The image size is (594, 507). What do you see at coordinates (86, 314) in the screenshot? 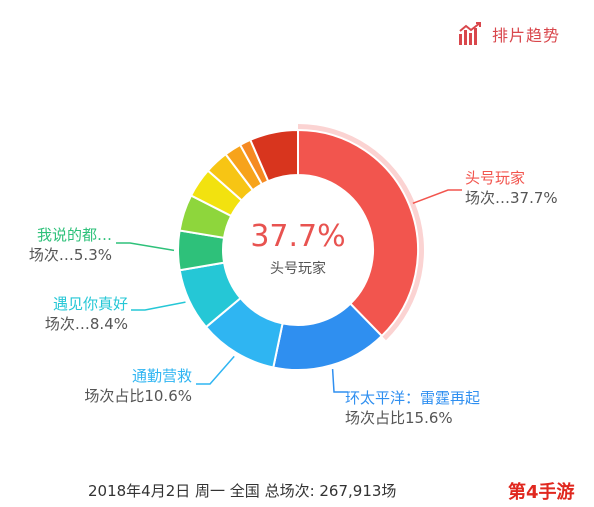
I see `slice-label-4: 遇见你真好 场次…8.4%` at bounding box center [86, 314].